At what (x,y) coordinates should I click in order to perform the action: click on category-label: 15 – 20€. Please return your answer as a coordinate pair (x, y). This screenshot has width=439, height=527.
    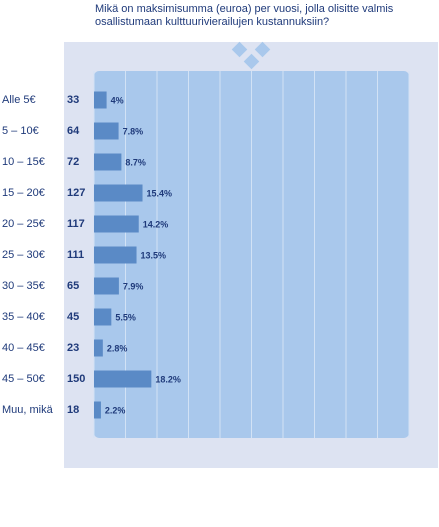
    Looking at the image, I should click on (23, 193).